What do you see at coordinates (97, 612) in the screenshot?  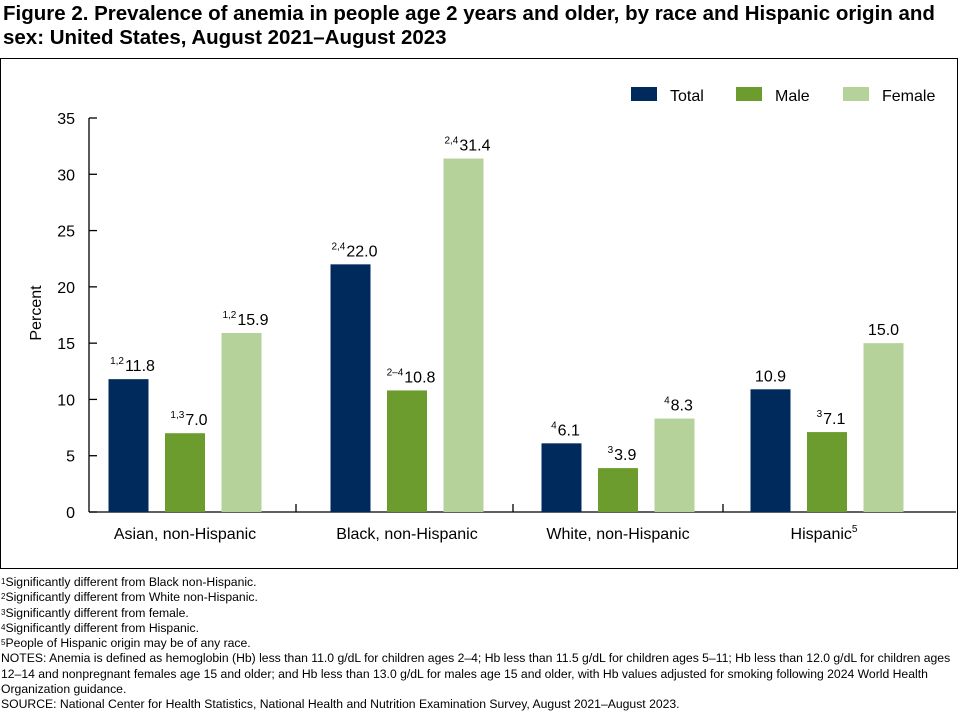 I see `footnote-text: Significantly different from female.` at bounding box center [97, 612].